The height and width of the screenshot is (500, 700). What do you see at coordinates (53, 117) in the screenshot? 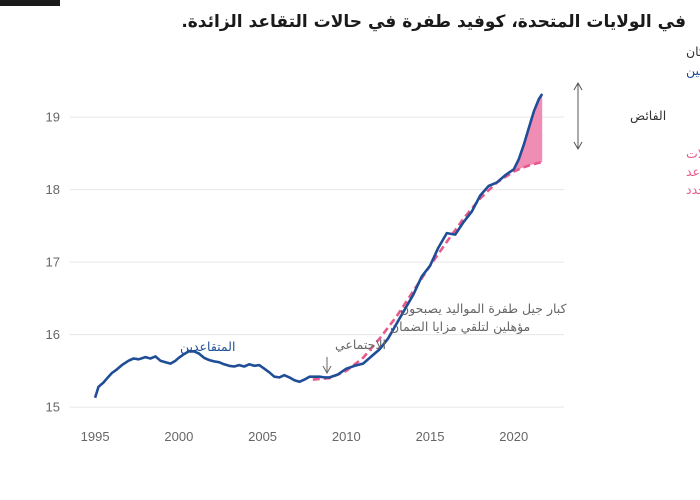
I see `y-tick-label: 19` at bounding box center [53, 117].